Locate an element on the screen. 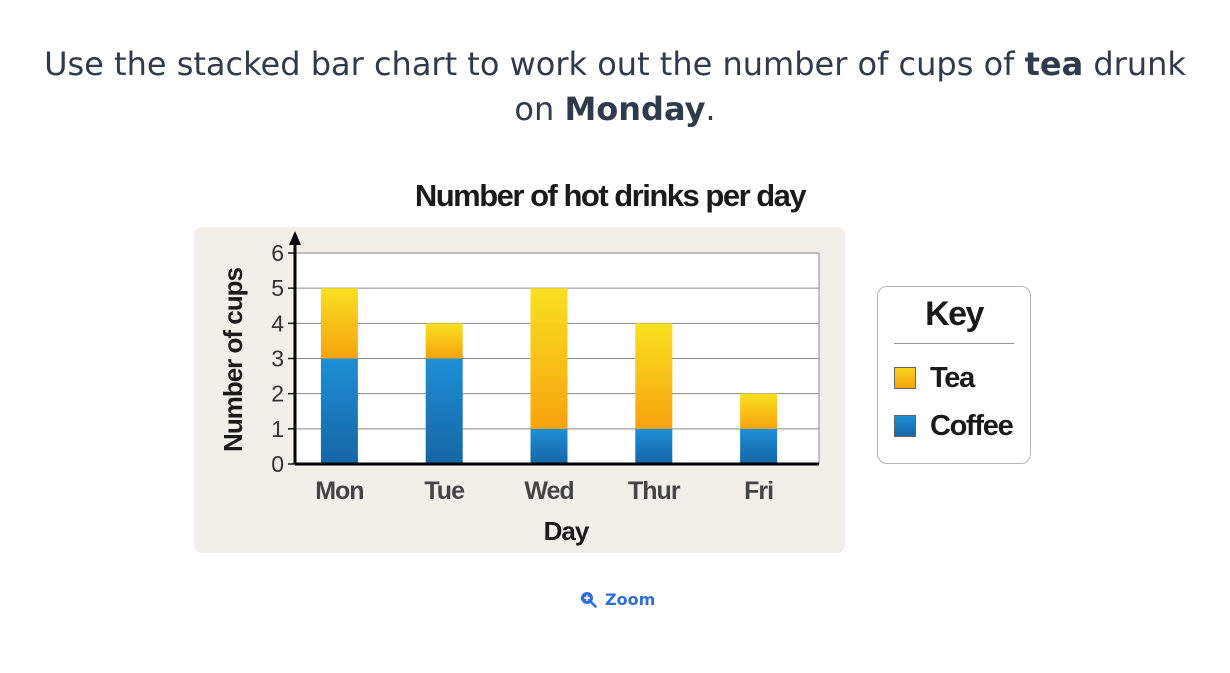  y-tick-label-4: 4 is located at coordinates (277, 323).